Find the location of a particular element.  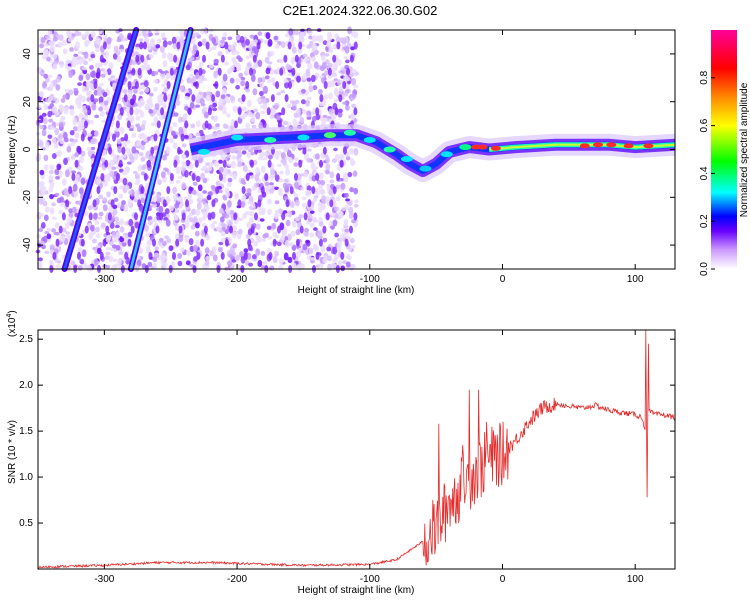

x-tick-label: -100 is located at coordinates (370, 579).